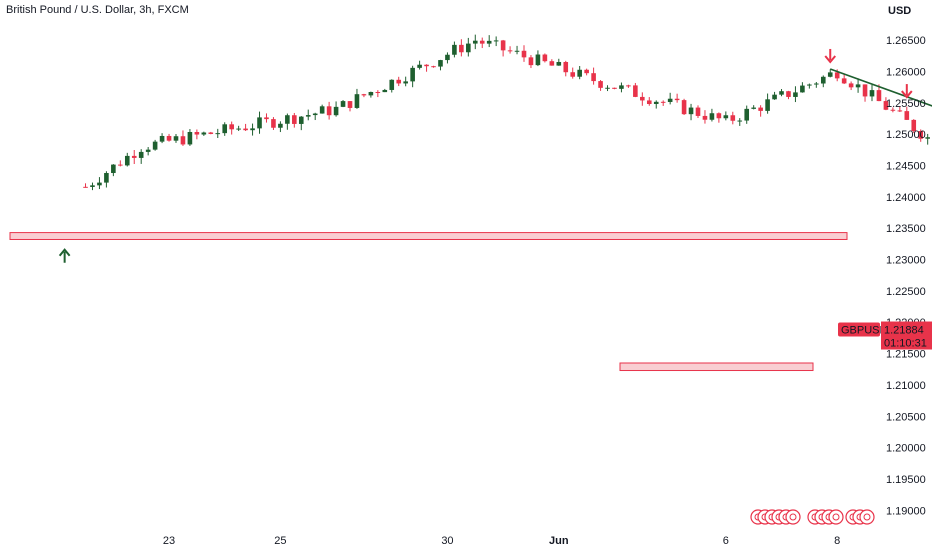 The height and width of the screenshot is (550, 932). Describe the element at coordinates (906, 41) in the screenshot. I see `price-tick-label: 1.26500` at that location.